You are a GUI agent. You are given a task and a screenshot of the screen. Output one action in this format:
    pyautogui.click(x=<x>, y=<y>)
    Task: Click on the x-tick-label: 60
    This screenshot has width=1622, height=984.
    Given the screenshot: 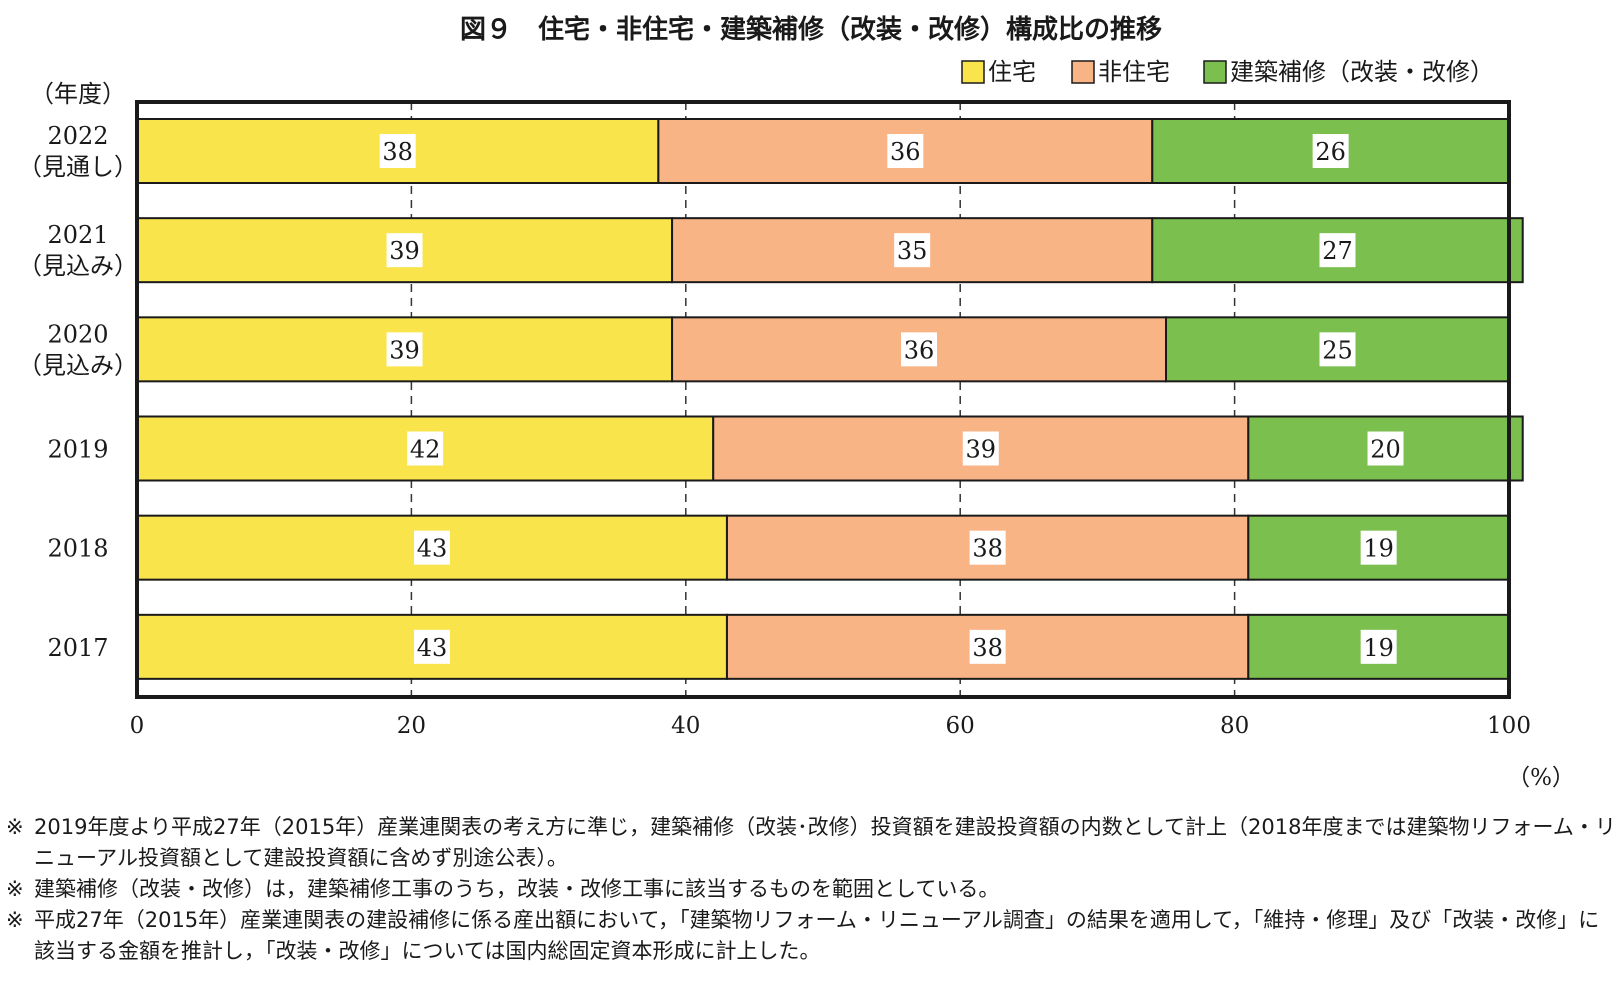 What is the action you would take?
    pyautogui.click(x=960, y=726)
    